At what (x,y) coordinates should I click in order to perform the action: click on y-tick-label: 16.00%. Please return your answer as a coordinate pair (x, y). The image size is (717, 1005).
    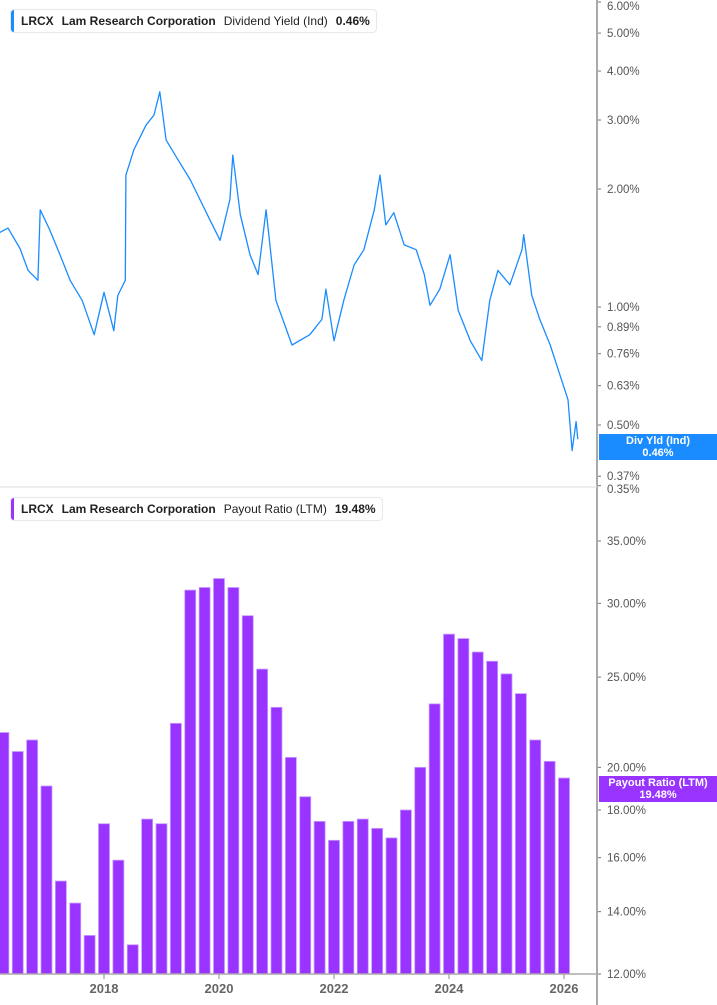
    Looking at the image, I should click on (626, 859).